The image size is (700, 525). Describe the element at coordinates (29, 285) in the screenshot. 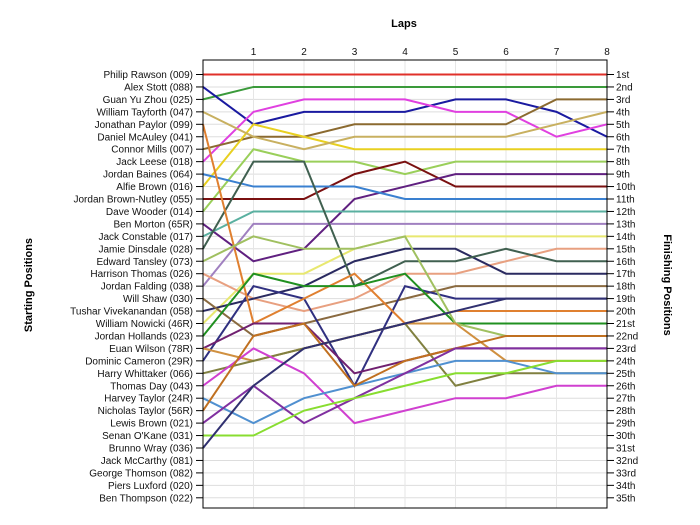

I see `y-axis-title-left: Starting Positions` at that location.